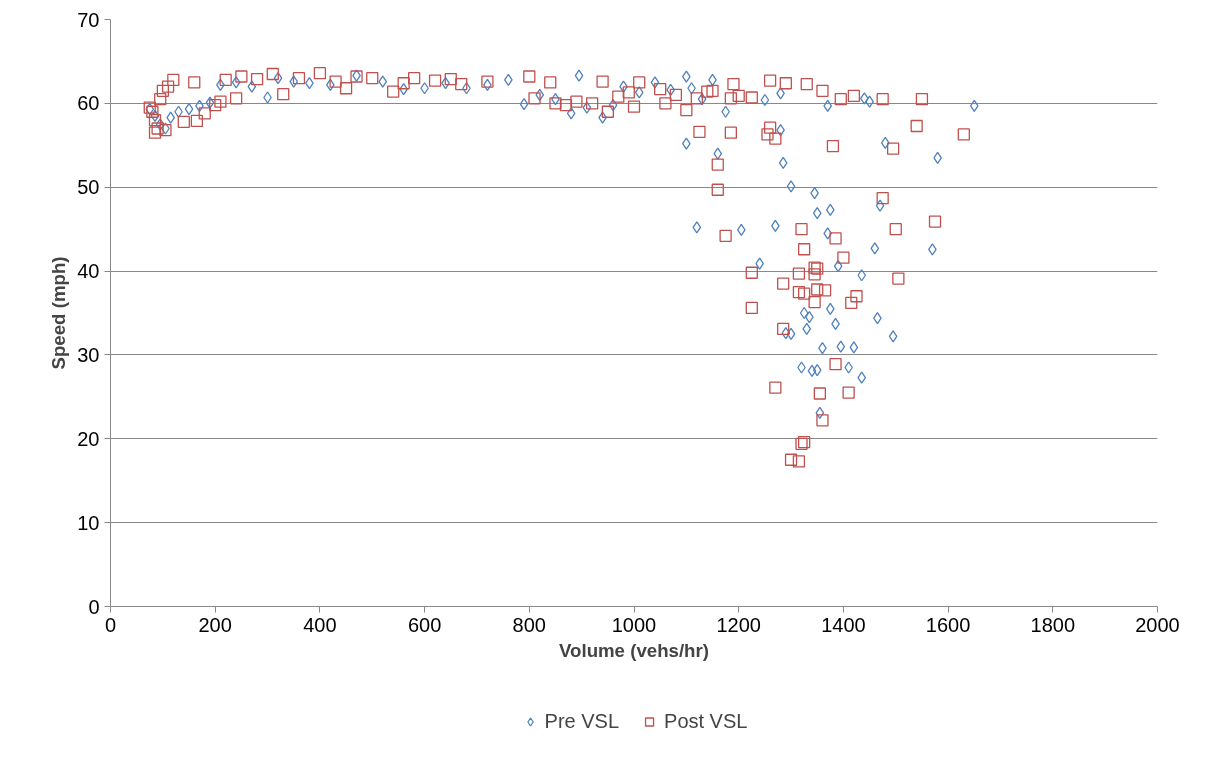 The image size is (1209, 776). I want to click on x-axis-title: Volume (vehs/hr), so click(634, 650).